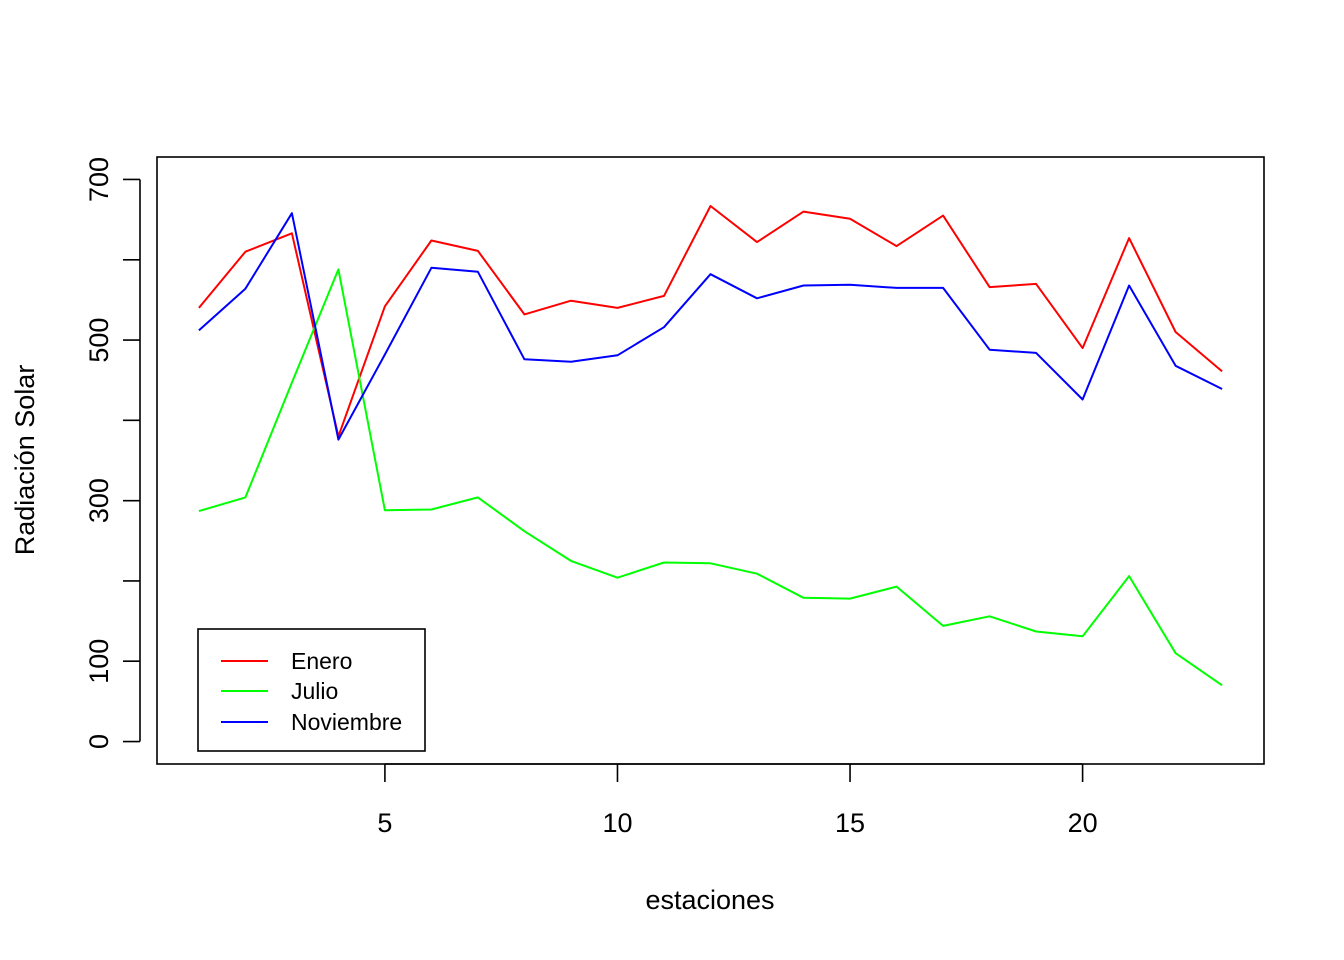 The image size is (1344, 960). I want to click on y-tick-label: 300, so click(99, 500).